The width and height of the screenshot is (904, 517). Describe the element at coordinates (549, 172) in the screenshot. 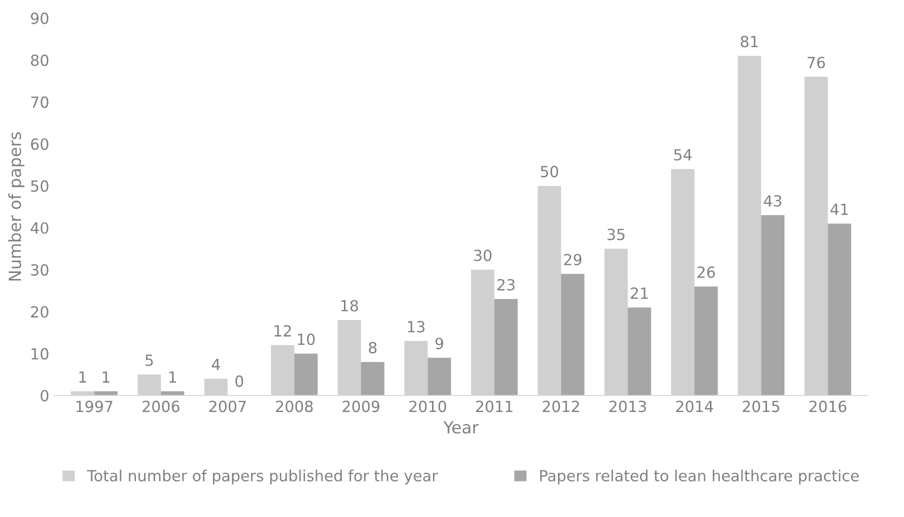

I see `data-label: 50` at that location.